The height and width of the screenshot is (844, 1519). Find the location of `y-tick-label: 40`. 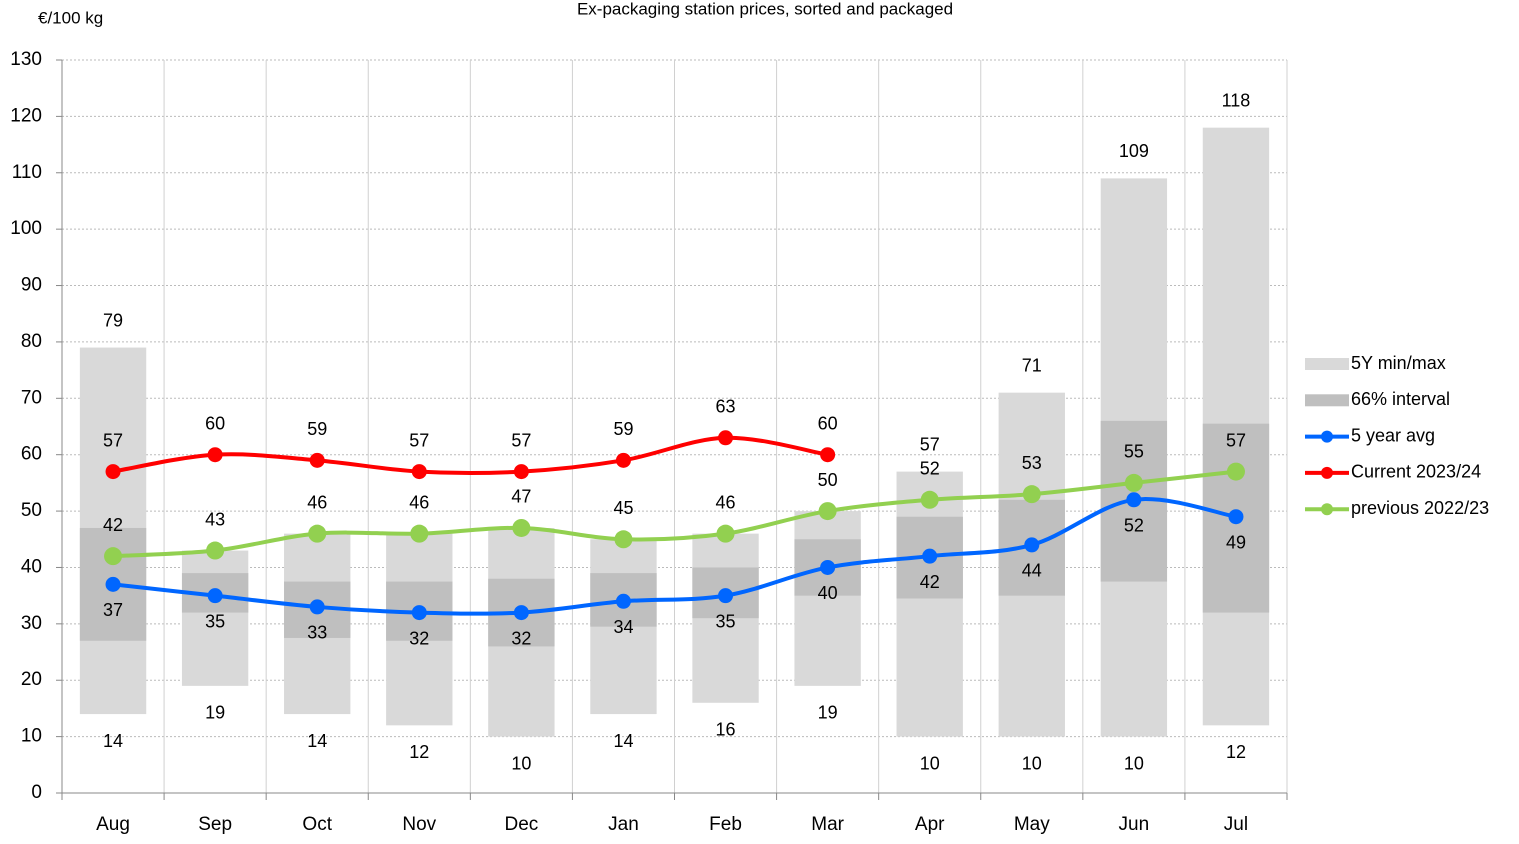

y-tick-label: 40 is located at coordinates (31, 566).